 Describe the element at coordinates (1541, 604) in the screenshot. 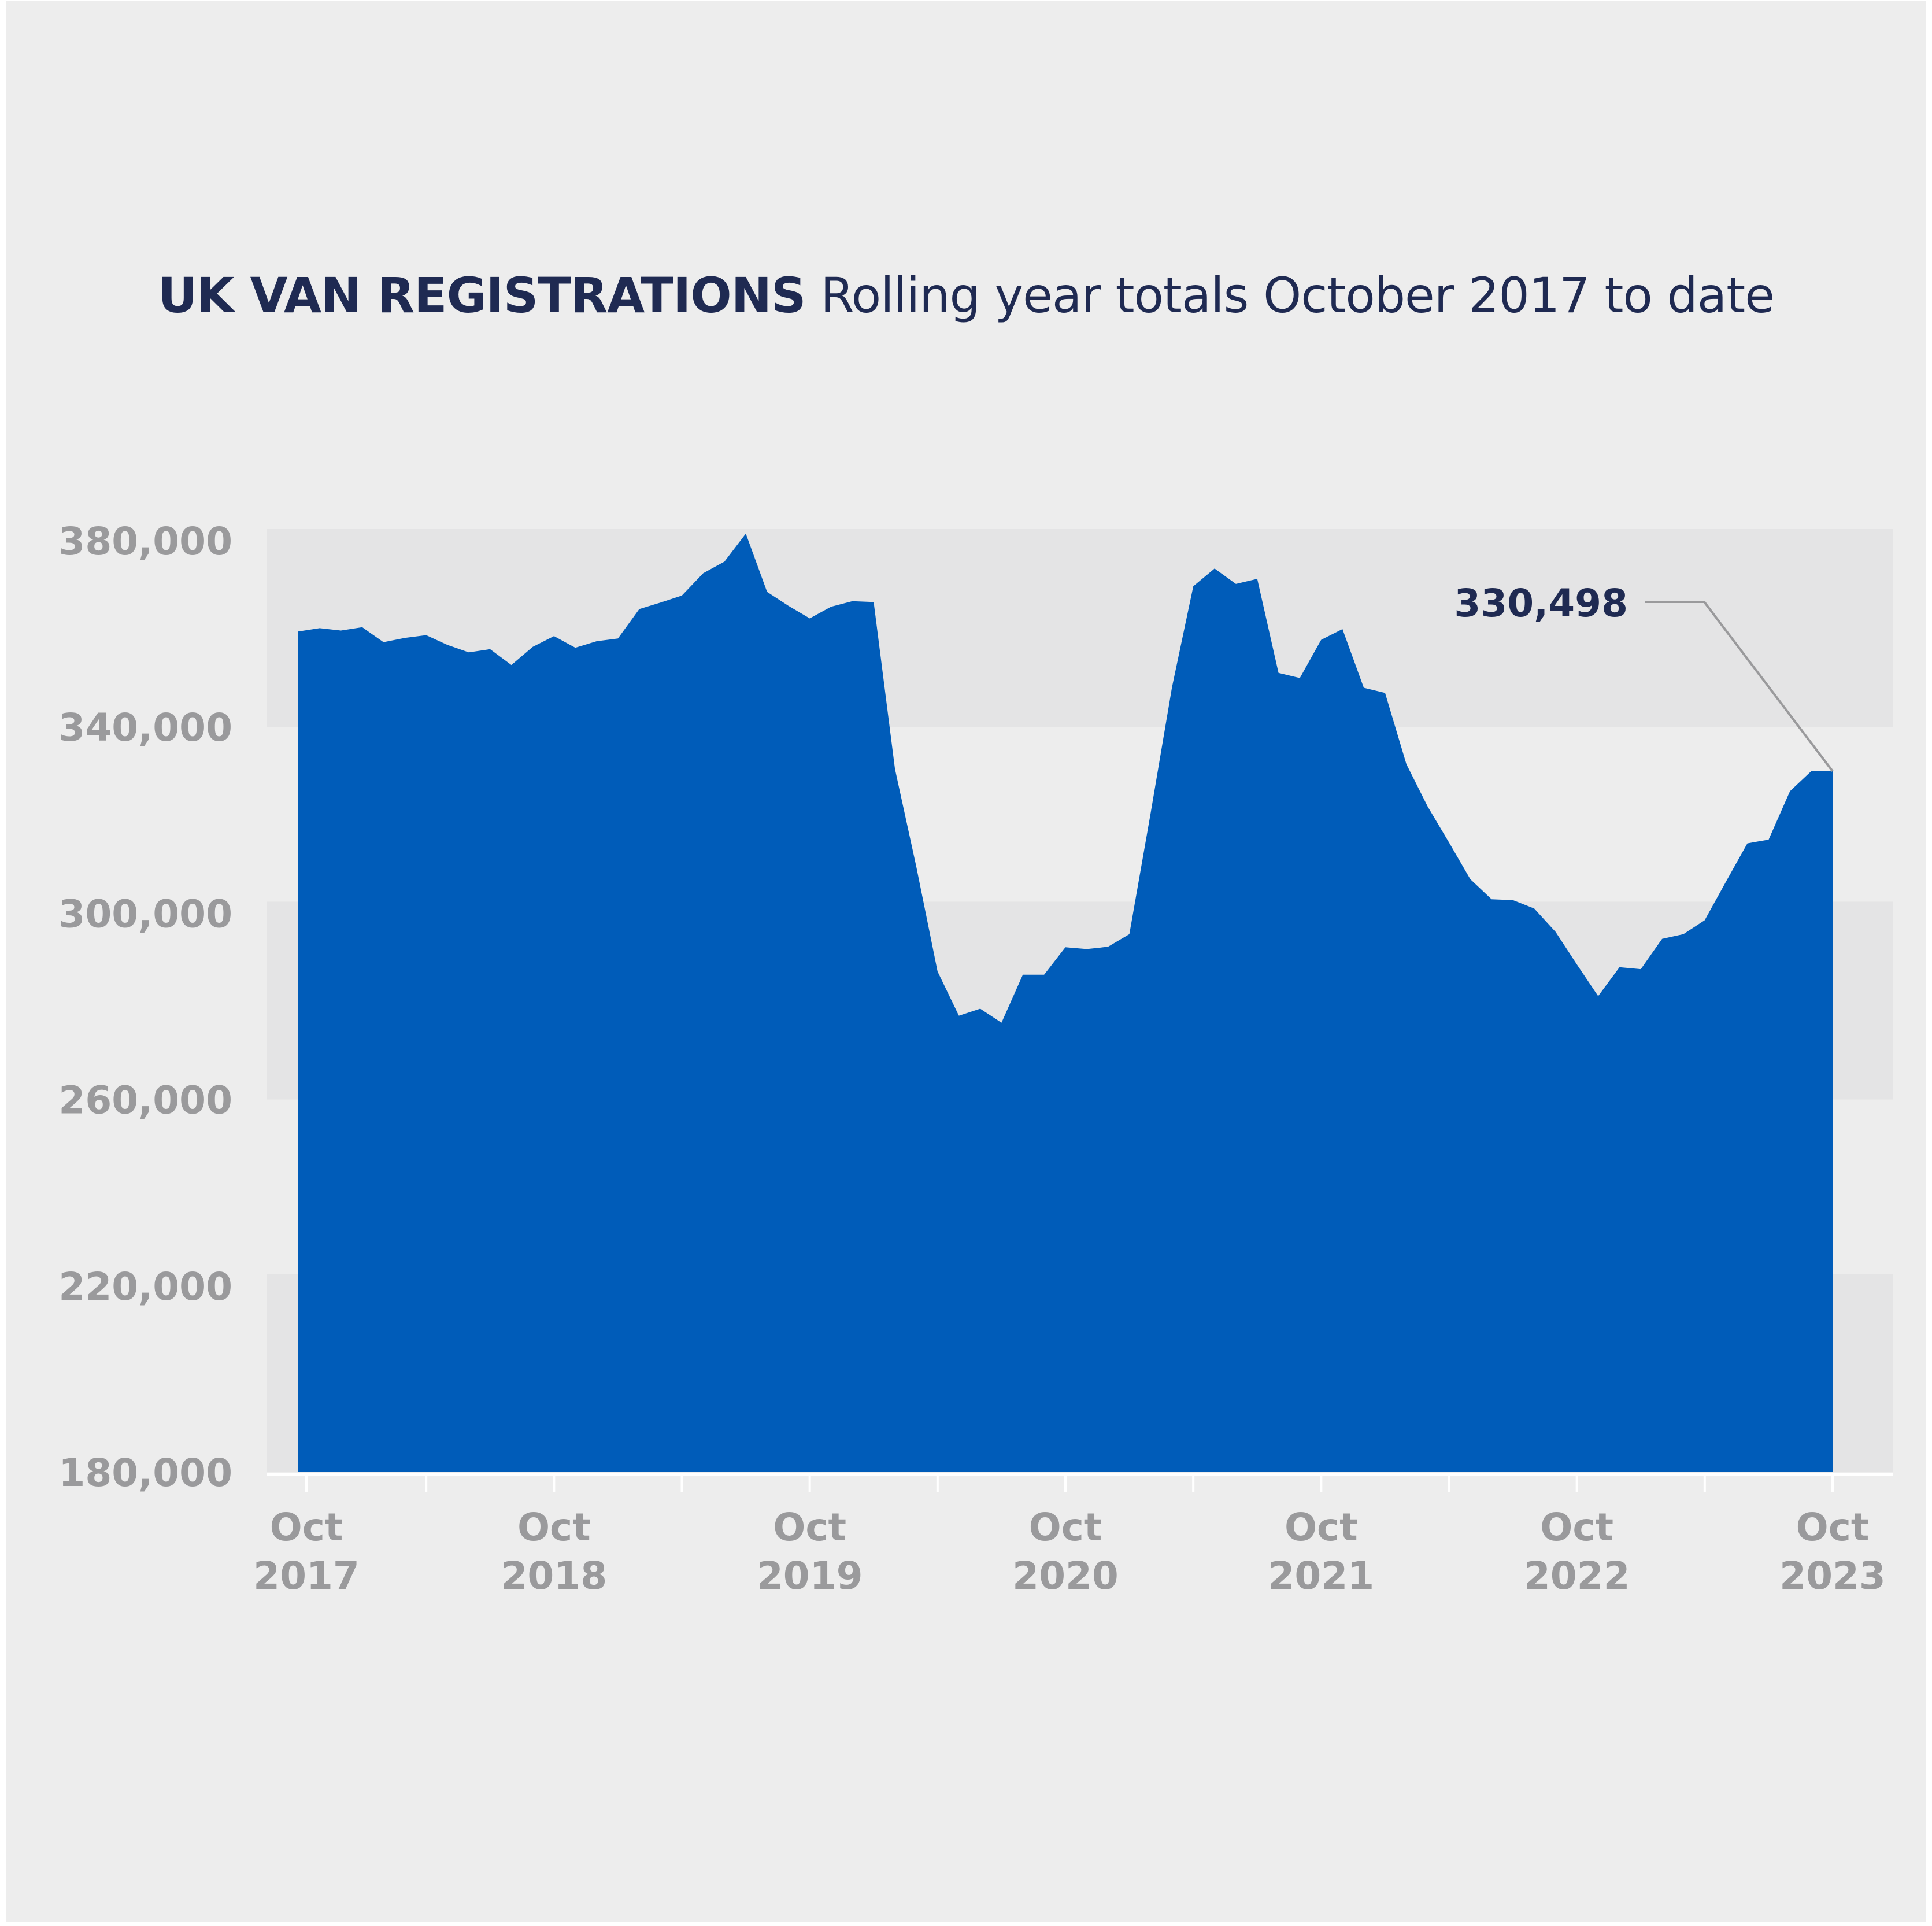

I see `annotation-label: 330,498` at that location.